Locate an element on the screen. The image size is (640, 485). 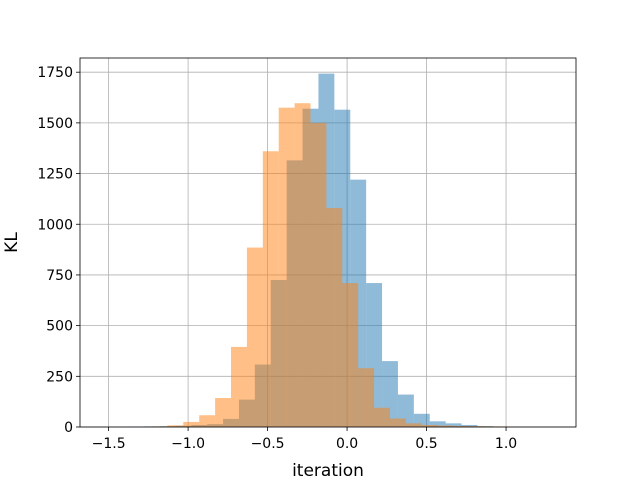
x-tick-label: 1.0 is located at coordinates (506, 444).